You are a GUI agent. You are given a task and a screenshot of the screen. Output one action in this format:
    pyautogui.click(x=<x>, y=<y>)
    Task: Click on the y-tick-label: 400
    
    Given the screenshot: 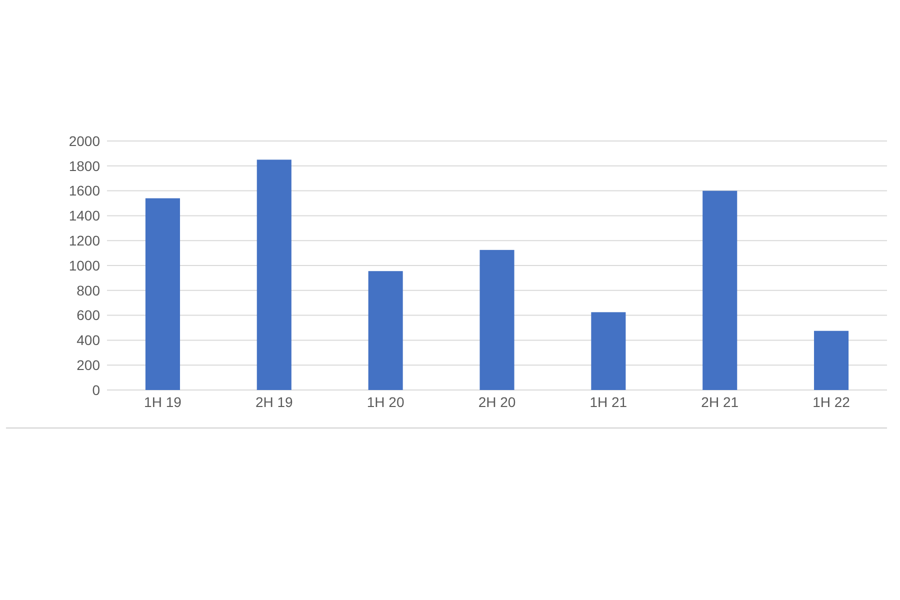 What is the action you would take?
    pyautogui.click(x=88, y=340)
    